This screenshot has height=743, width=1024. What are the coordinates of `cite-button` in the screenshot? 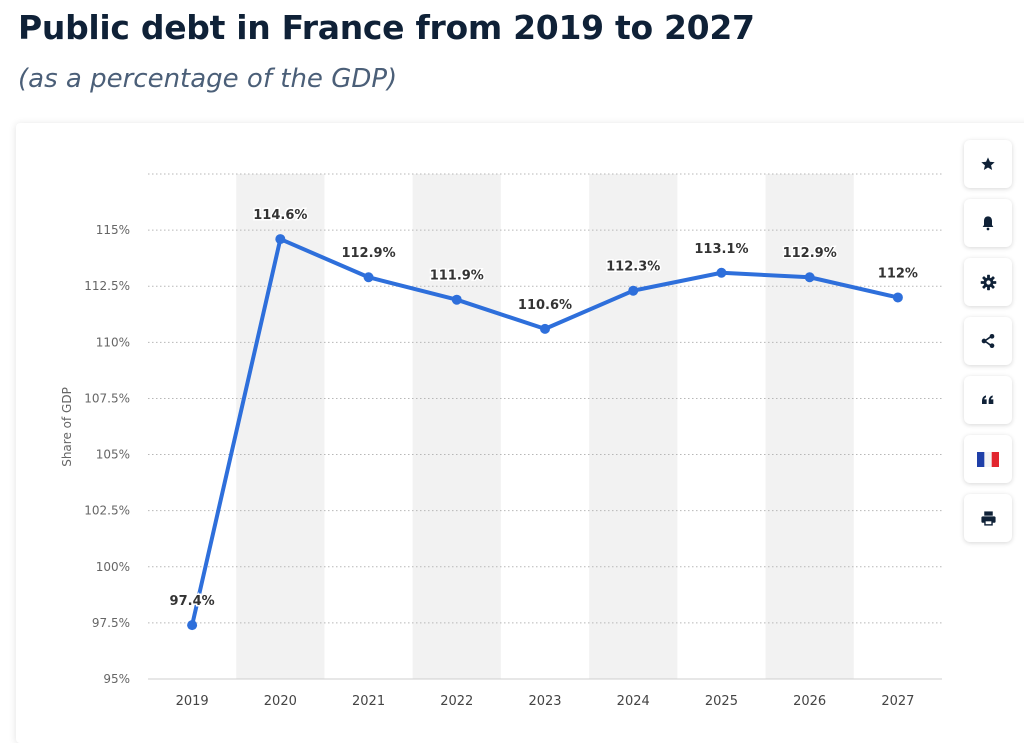 It's located at (988, 400).